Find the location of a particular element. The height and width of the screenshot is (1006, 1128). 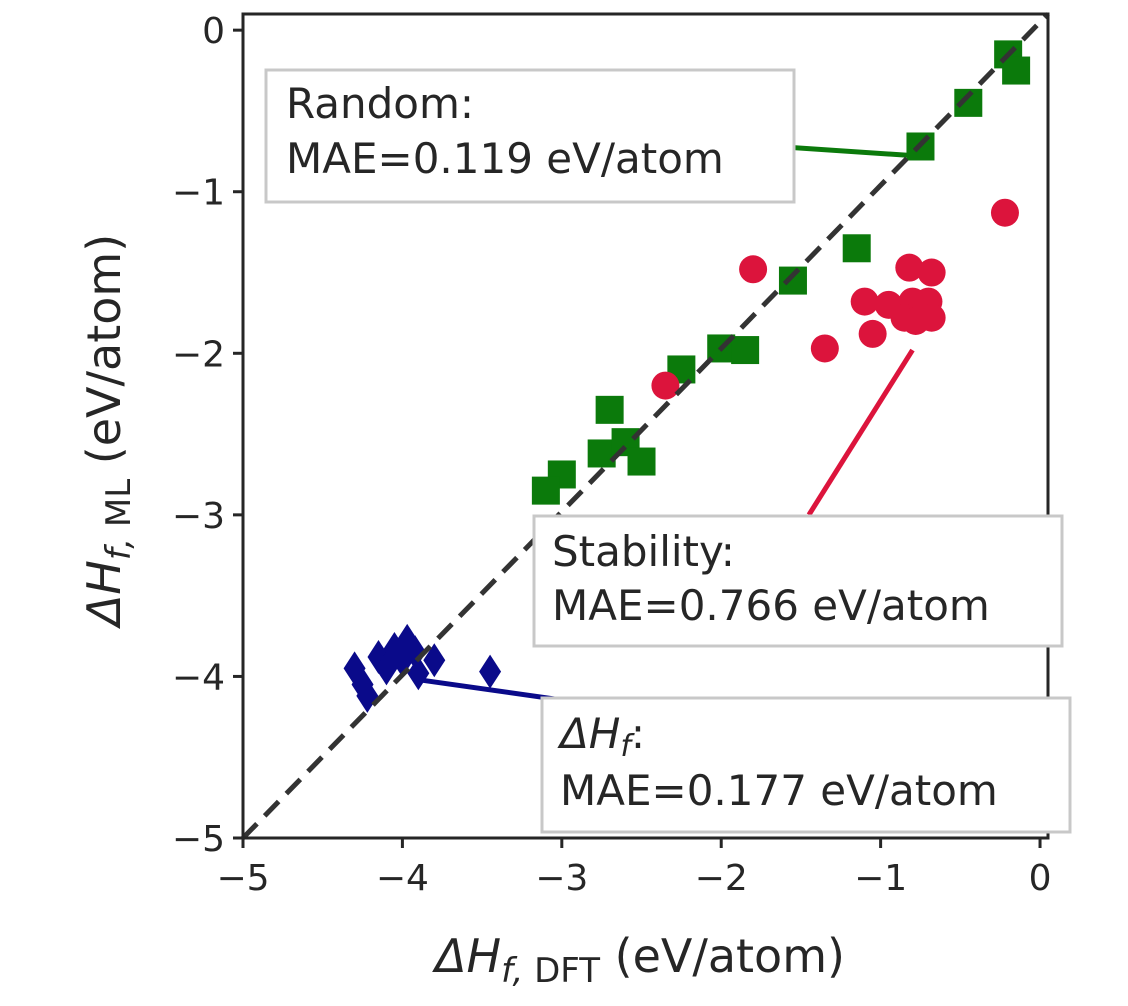

x-tick-label: −2 is located at coordinates (721, 878).